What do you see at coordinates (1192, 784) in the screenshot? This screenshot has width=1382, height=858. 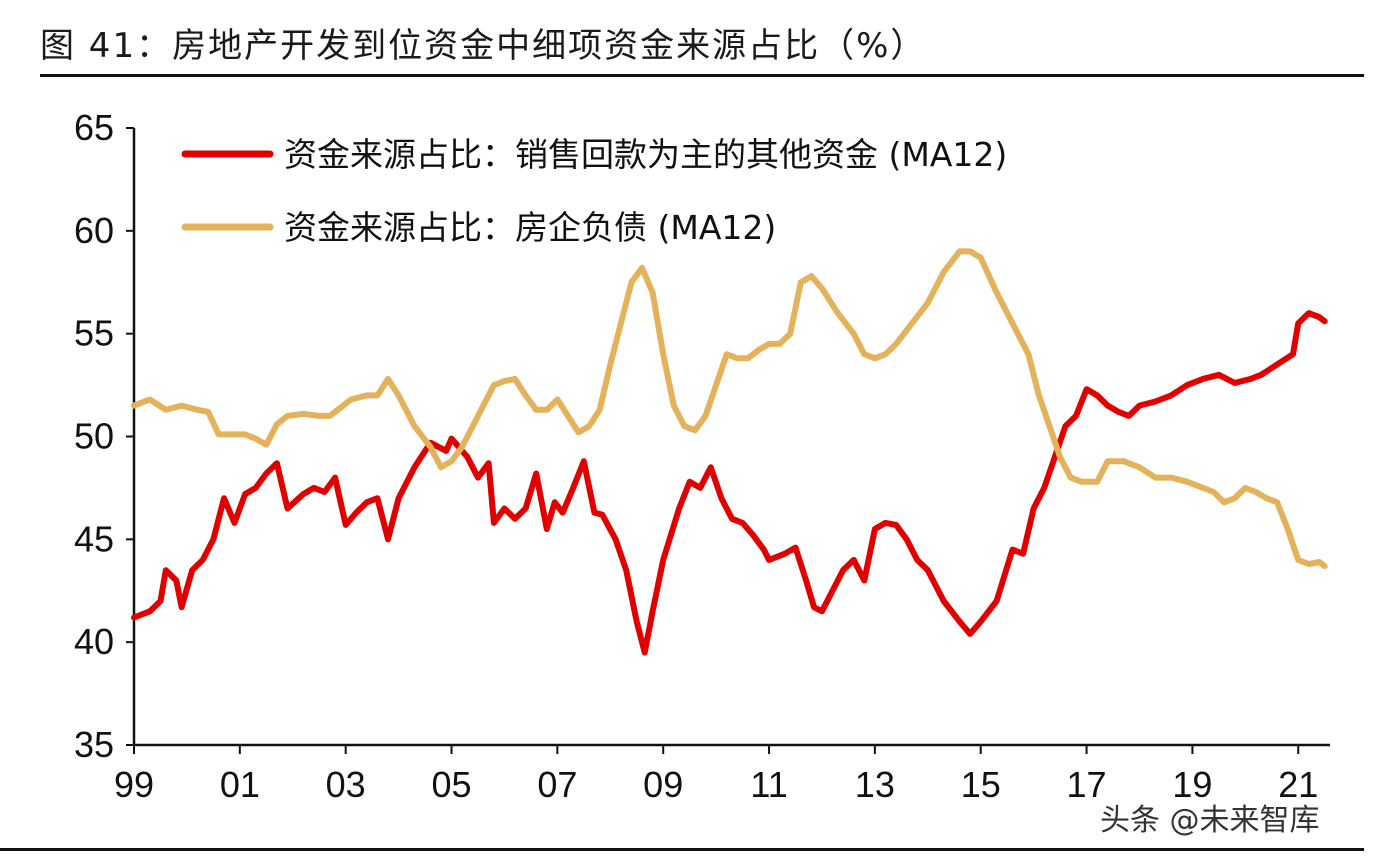 I see `x-tick-label: 19` at bounding box center [1192, 784].